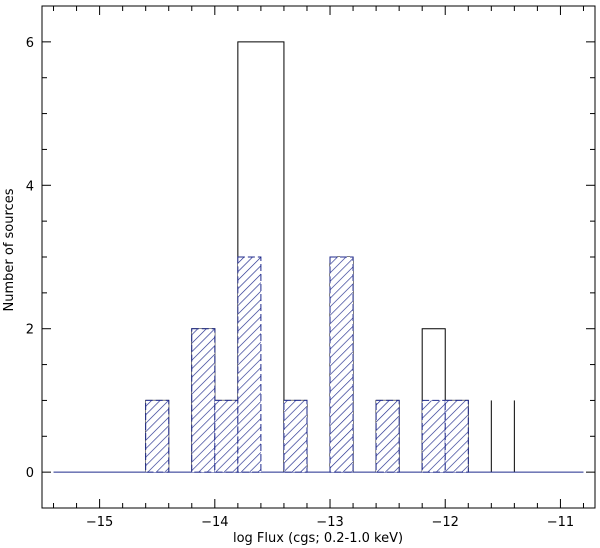  What do you see at coordinates (99, 522) in the screenshot?
I see `x-tick-label: −15` at bounding box center [99, 522].